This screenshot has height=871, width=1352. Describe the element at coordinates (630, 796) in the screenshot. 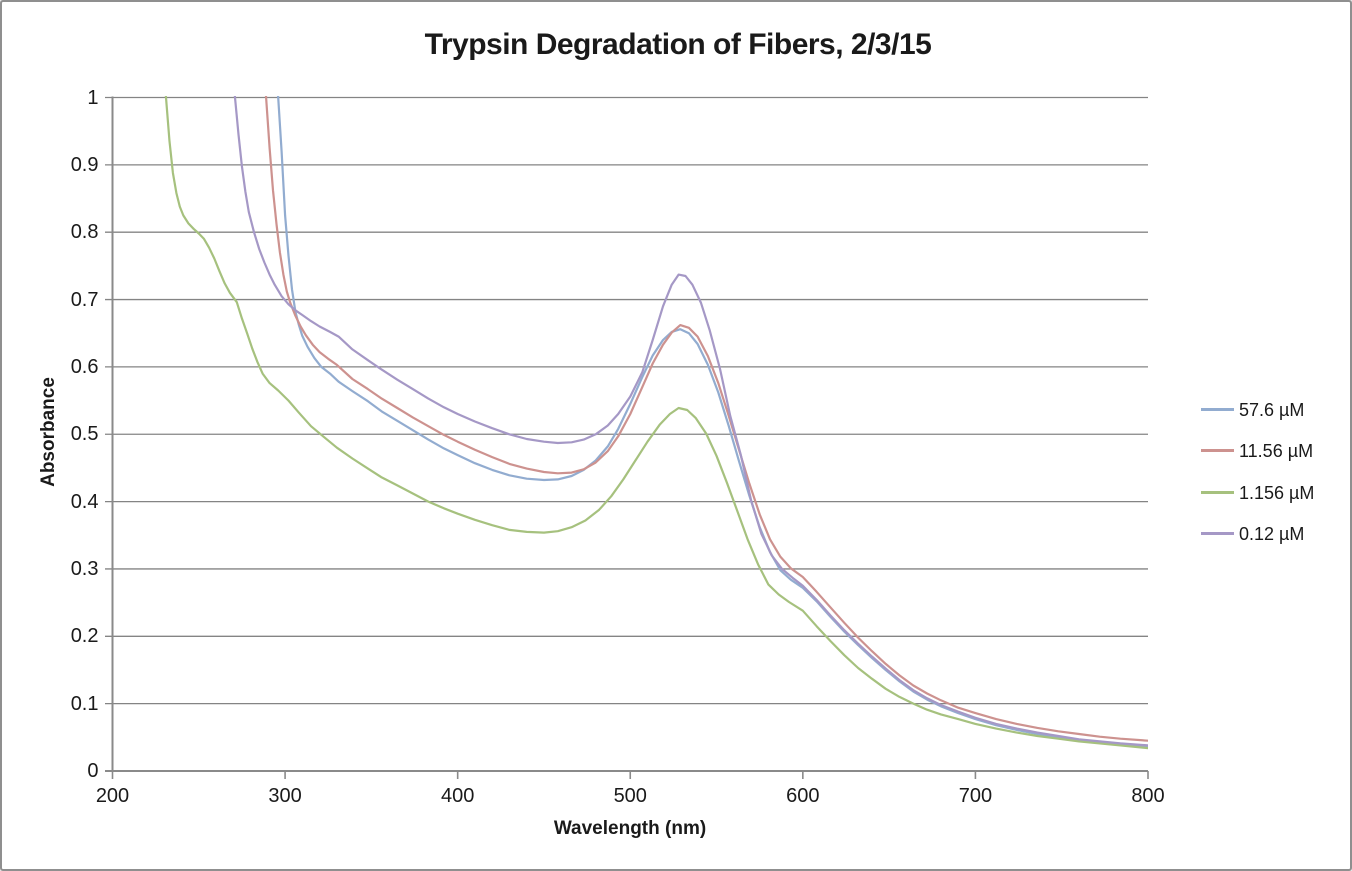

I see `x-tick-label-500: 500` at that location.